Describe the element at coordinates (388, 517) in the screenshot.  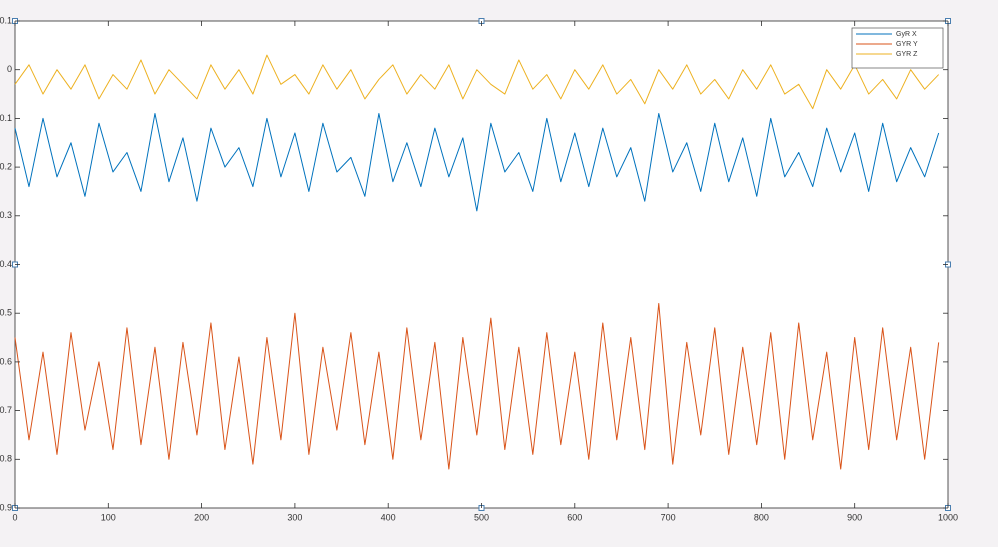
I see `x-tick-label: 400` at that location.